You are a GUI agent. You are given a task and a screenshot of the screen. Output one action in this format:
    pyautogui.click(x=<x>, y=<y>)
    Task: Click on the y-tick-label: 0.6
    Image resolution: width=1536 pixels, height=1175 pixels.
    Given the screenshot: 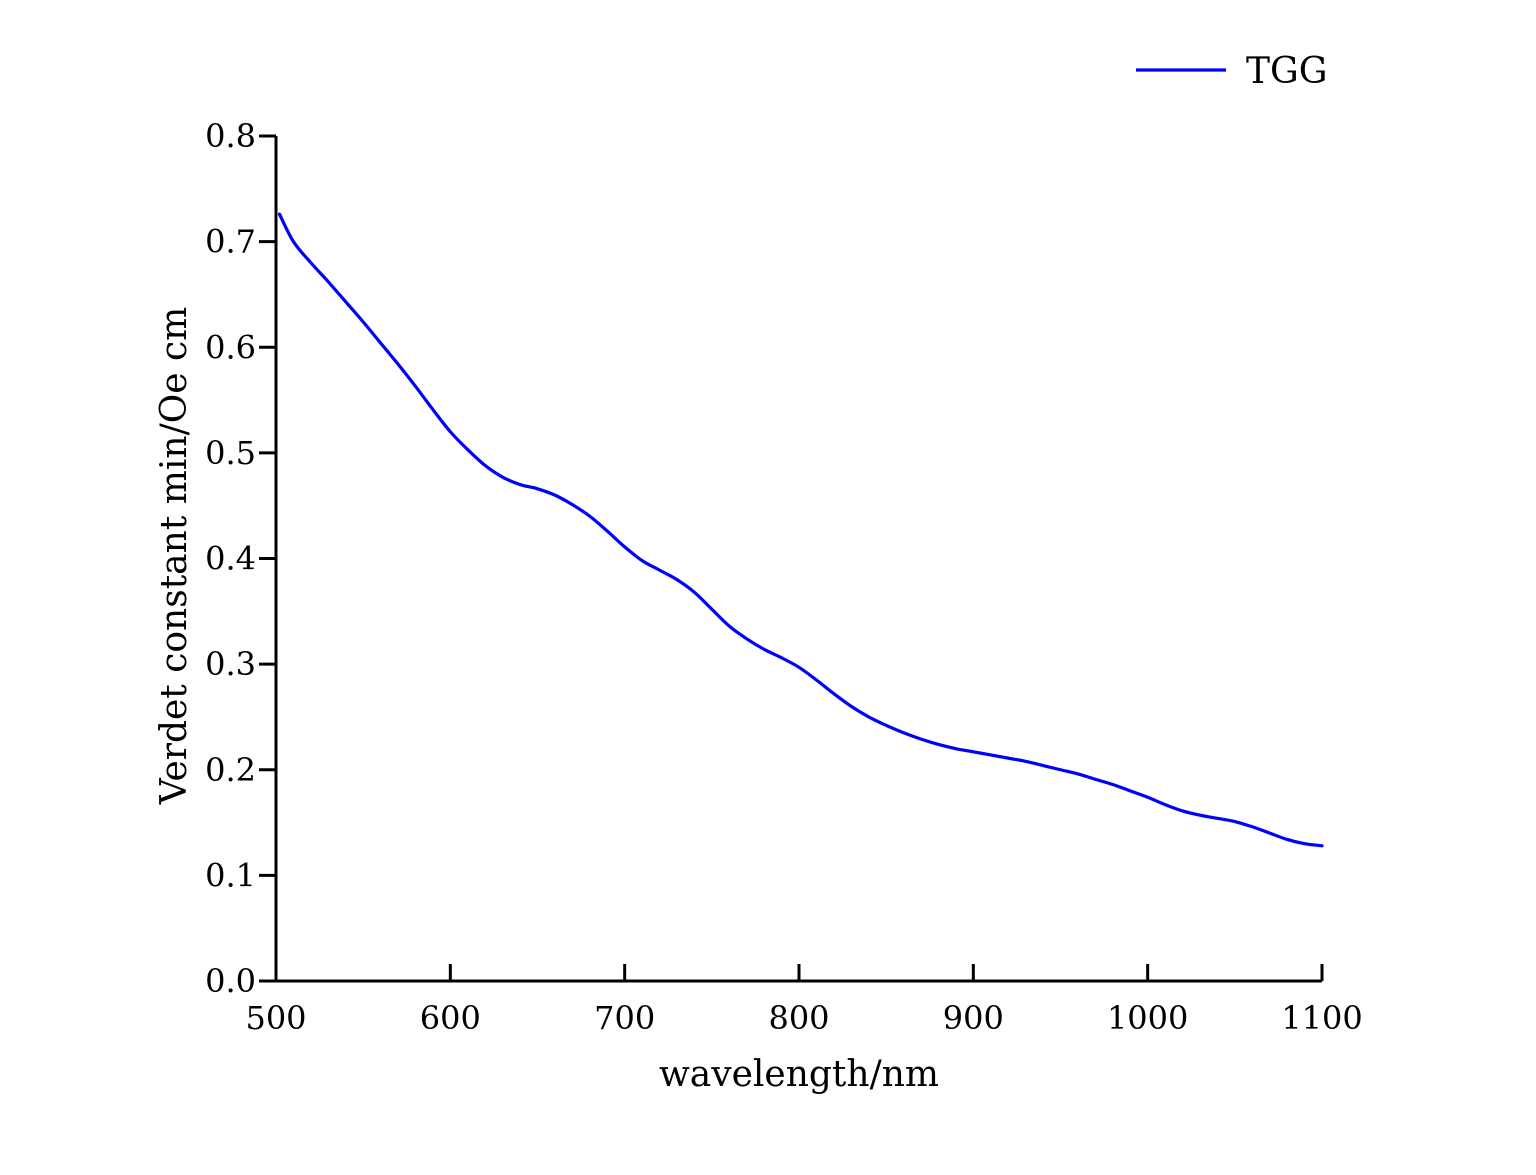 What is the action you would take?
    pyautogui.click(x=230, y=347)
    